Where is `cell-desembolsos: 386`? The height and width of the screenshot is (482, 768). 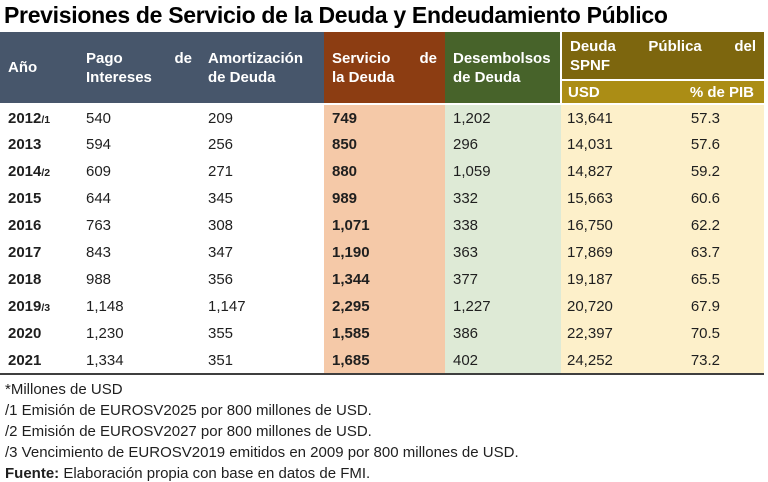 cell-desembolsos: 386 is located at coordinates (503, 333).